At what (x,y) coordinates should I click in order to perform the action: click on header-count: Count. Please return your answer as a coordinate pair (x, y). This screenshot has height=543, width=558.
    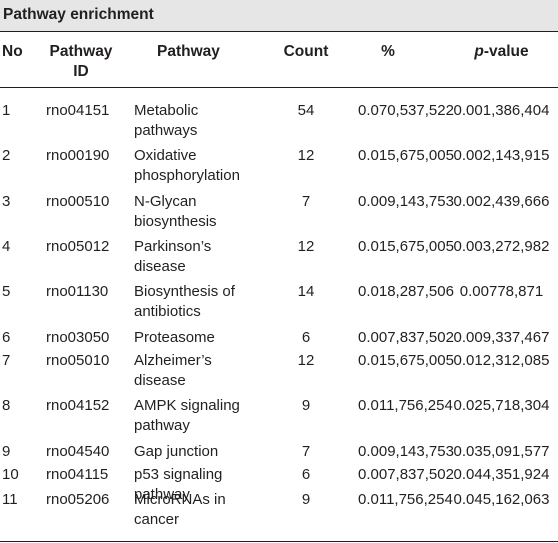
    Looking at the image, I should click on (306, 51).